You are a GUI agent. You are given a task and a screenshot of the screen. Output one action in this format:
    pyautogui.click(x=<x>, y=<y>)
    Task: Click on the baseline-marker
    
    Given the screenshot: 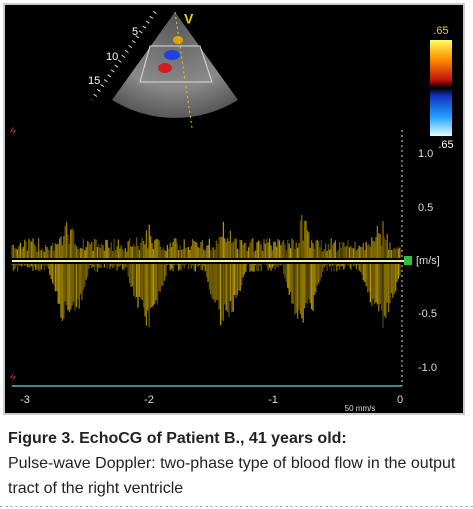 What is the action you would take?
    pyautogui.click(x=408, y=260)
    